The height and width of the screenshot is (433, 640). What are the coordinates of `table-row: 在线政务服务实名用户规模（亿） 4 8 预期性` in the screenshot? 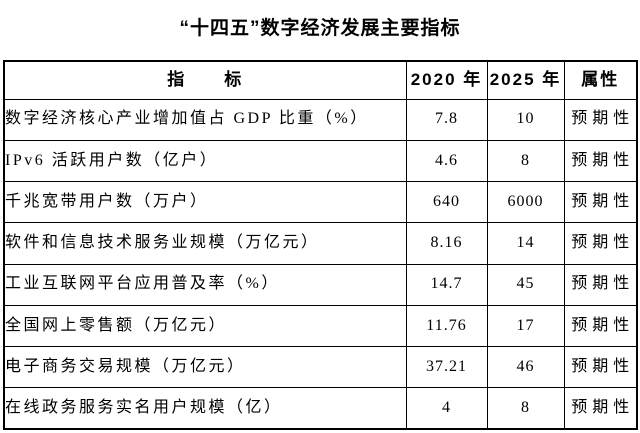 It's located at (320, 408).